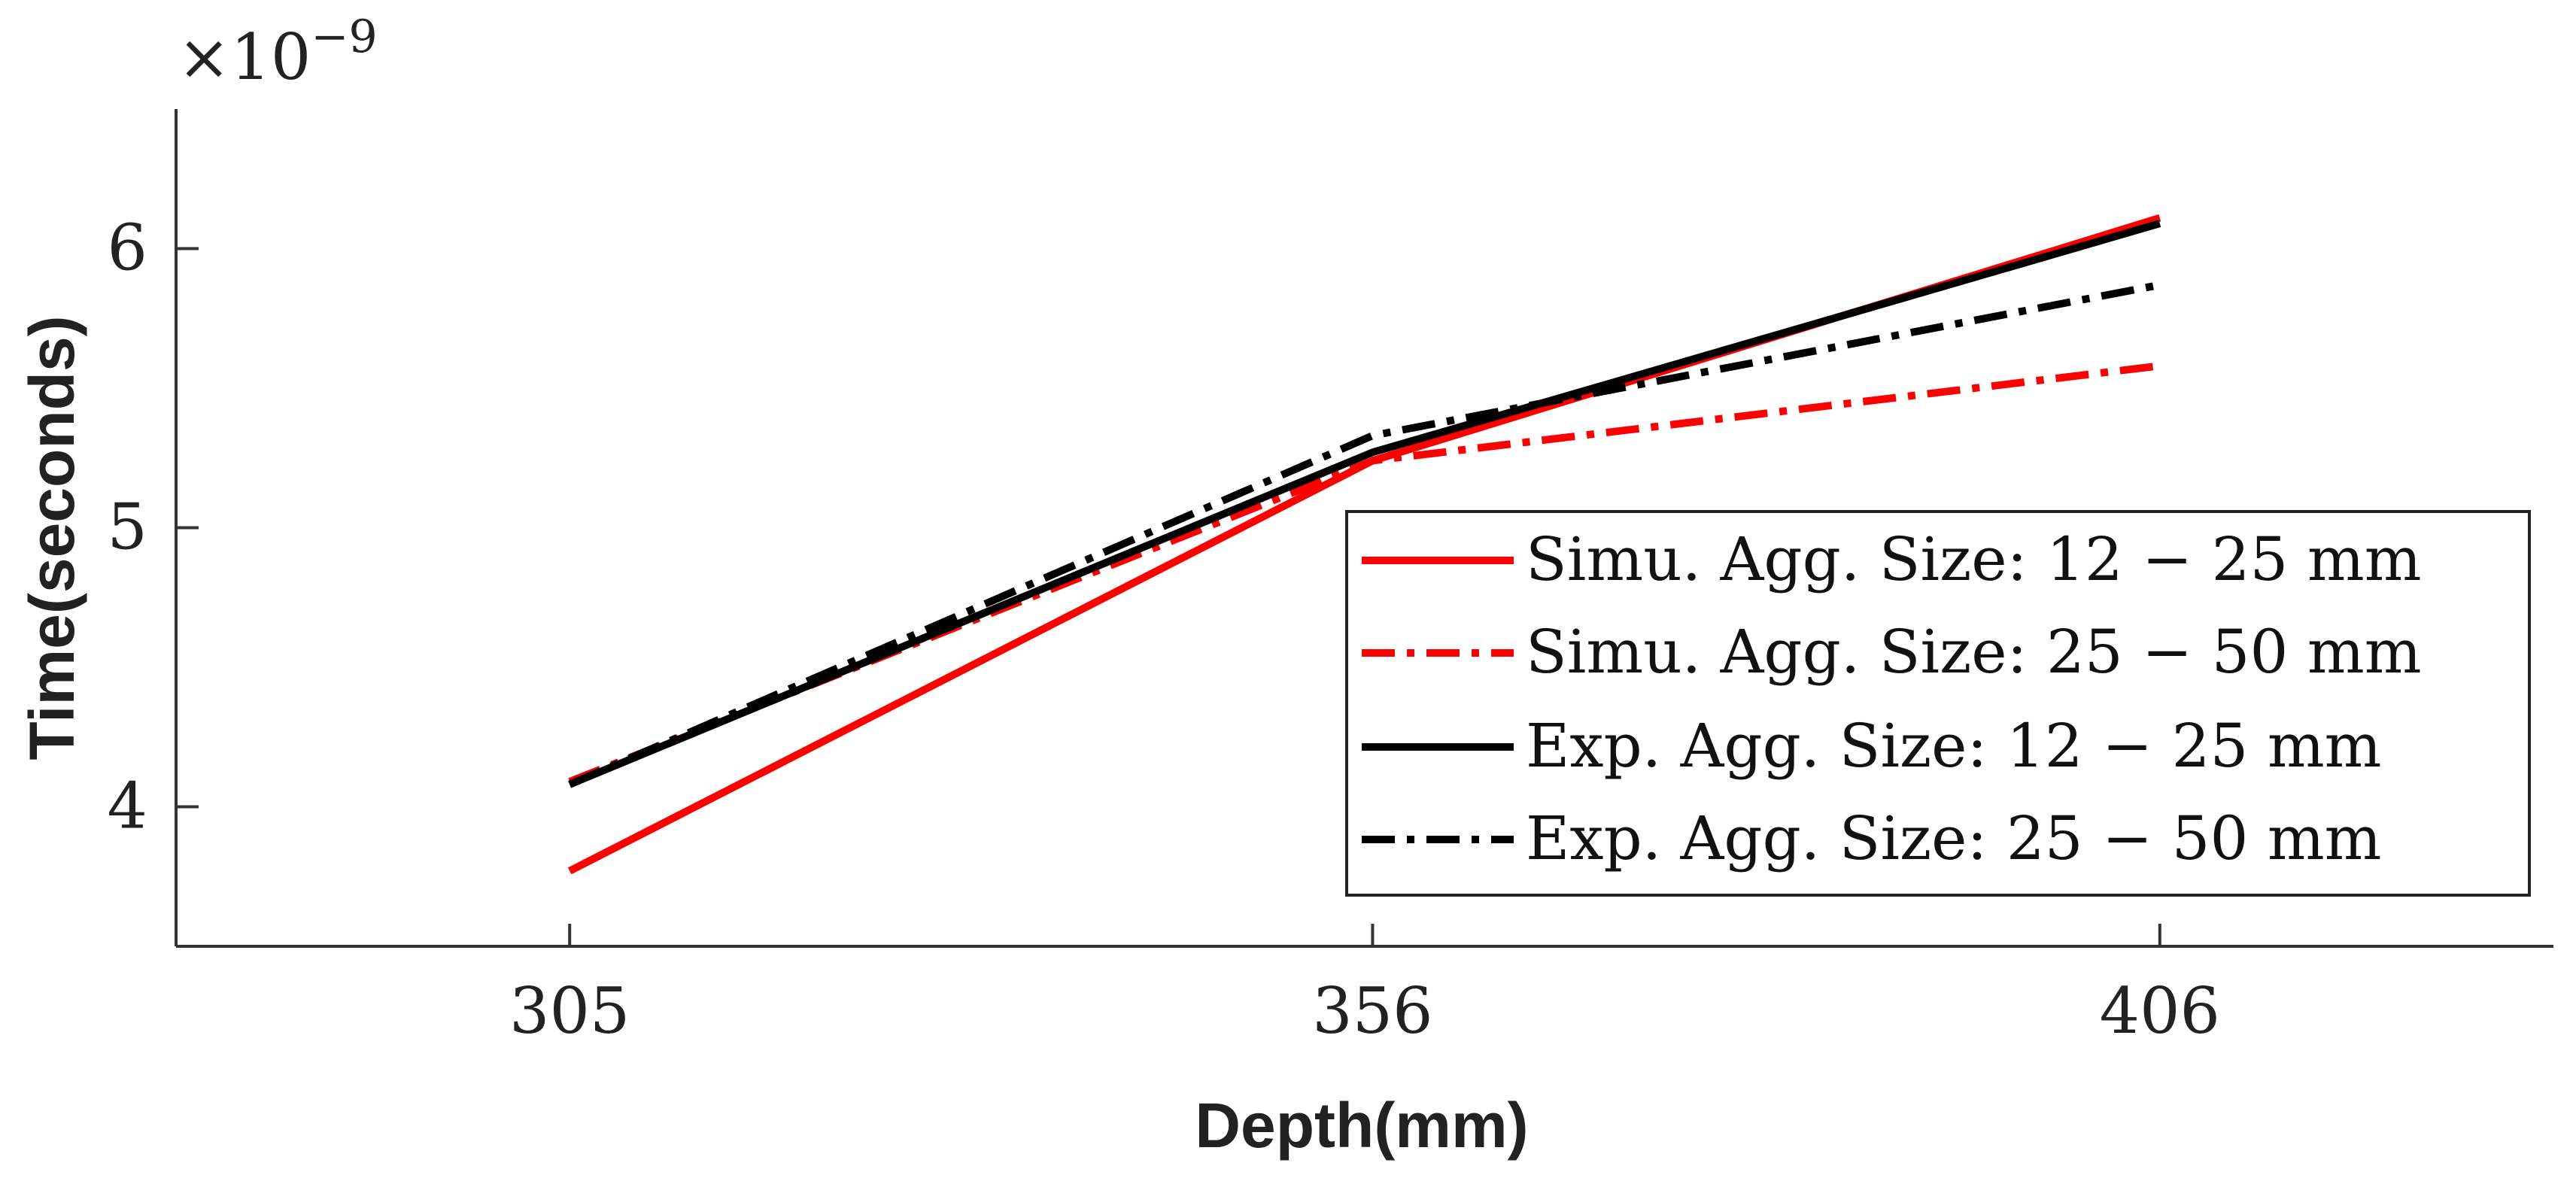  What do you see at coordinates (128, 527) in the screenshot?
I see `y-tick-label: 5` at bounding box center [128, 527].